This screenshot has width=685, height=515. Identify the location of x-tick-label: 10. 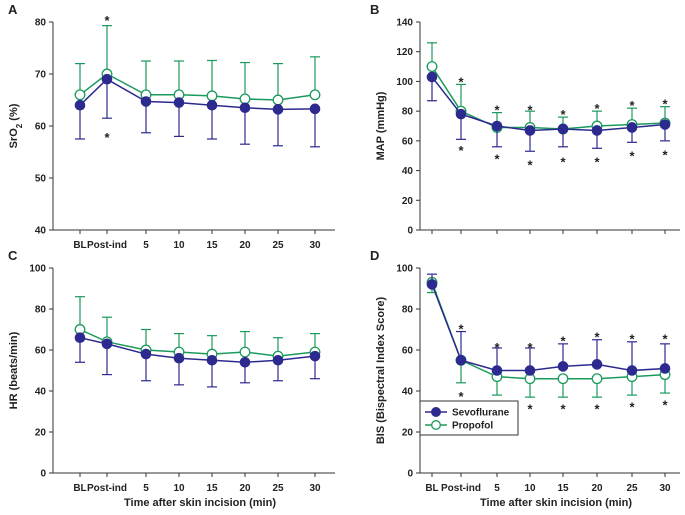
(179, 245).